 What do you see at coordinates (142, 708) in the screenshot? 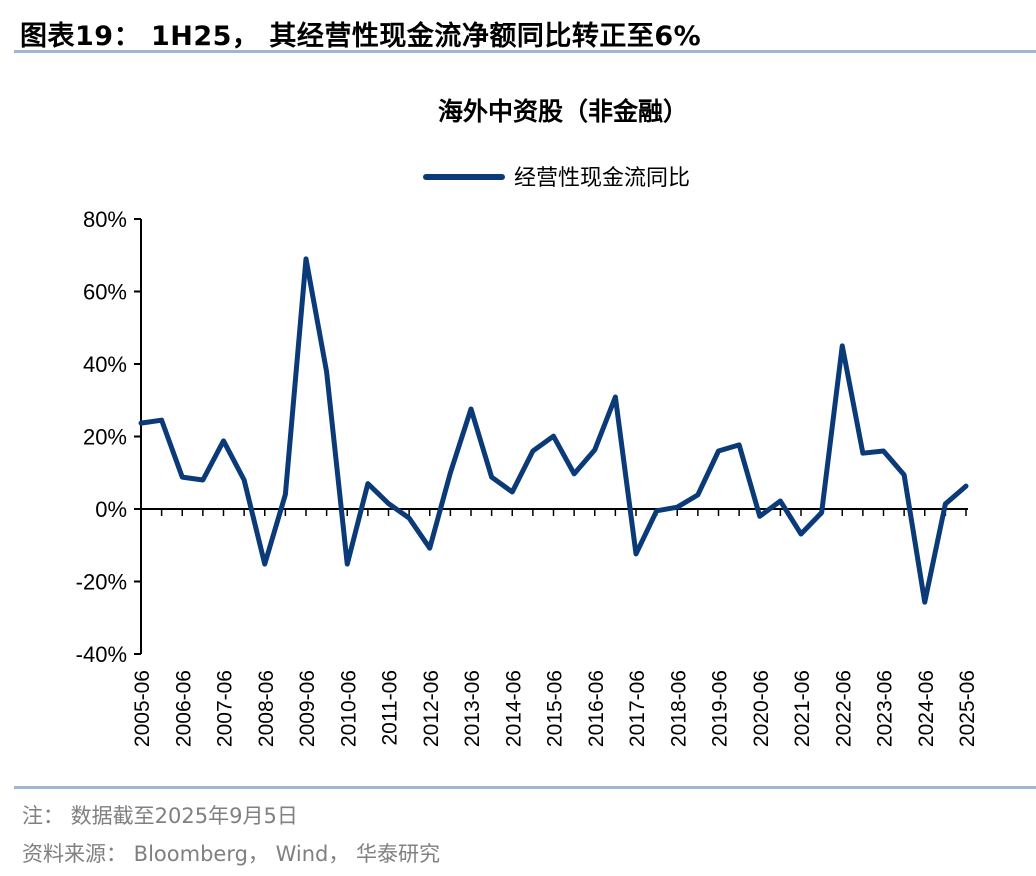
I see `x-tick-label: 2005-06` at bounding box center [142, 708].